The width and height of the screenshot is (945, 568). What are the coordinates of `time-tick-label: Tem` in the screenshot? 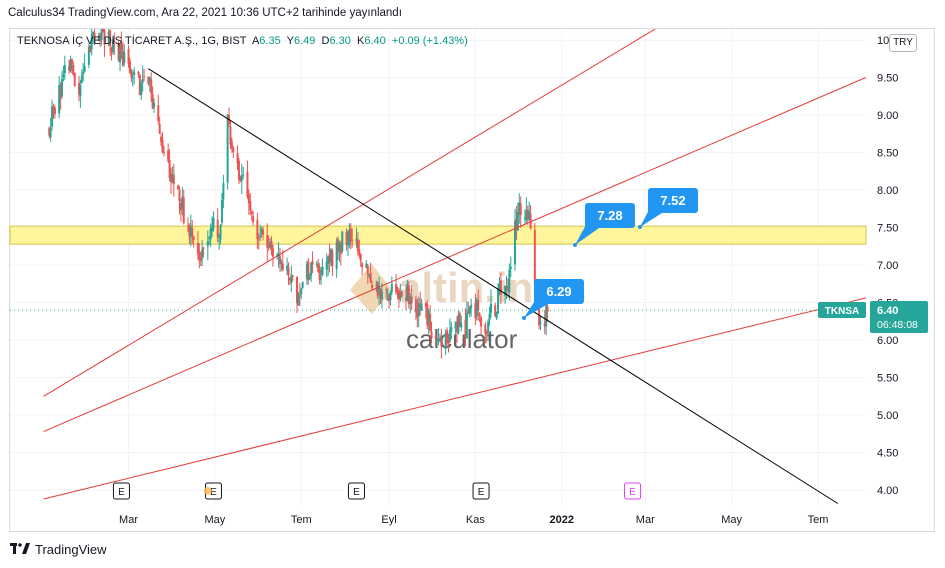 It's located at (818, 520).